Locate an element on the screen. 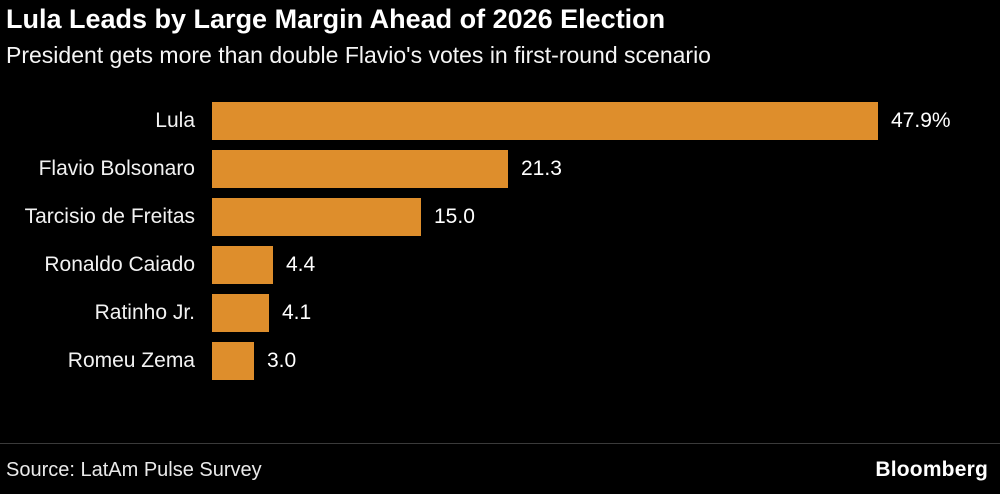  bar-value: 47.9% is located at coordinates (921, 121).